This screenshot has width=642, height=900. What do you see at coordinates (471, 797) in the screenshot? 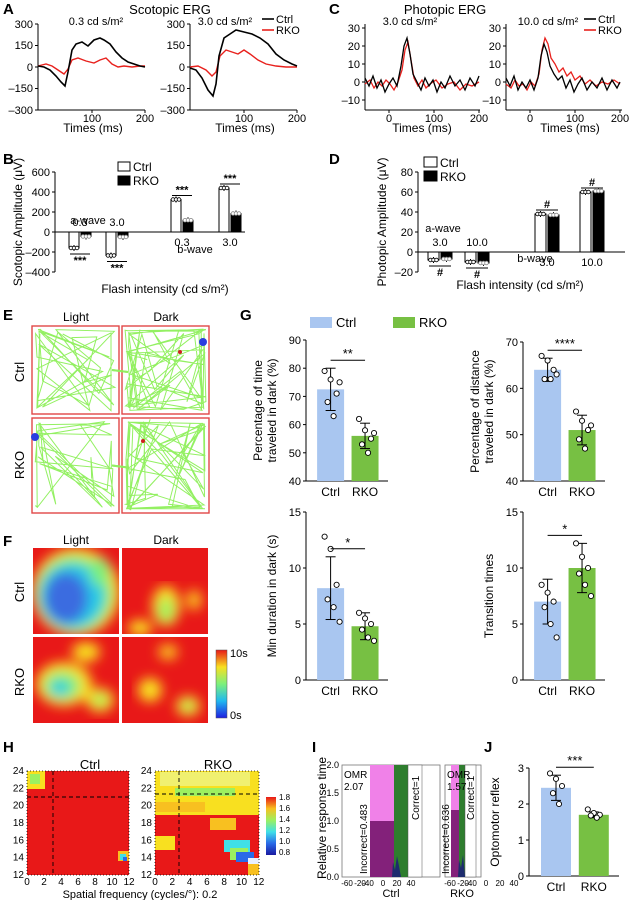
I see `i-rko-correct: Correct=1` at bounding box center [471, 797].